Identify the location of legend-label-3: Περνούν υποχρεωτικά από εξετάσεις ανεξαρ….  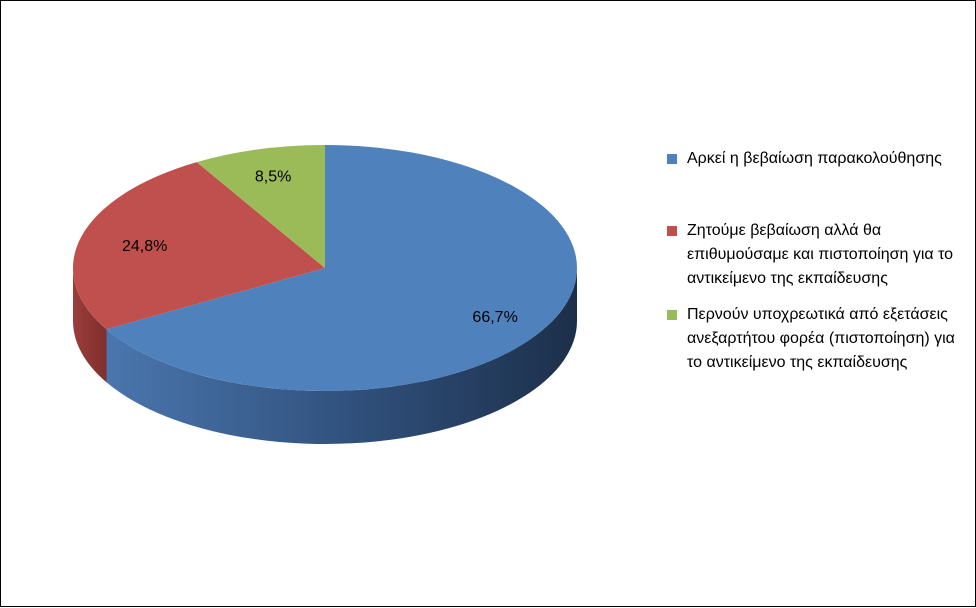
(821, 338).